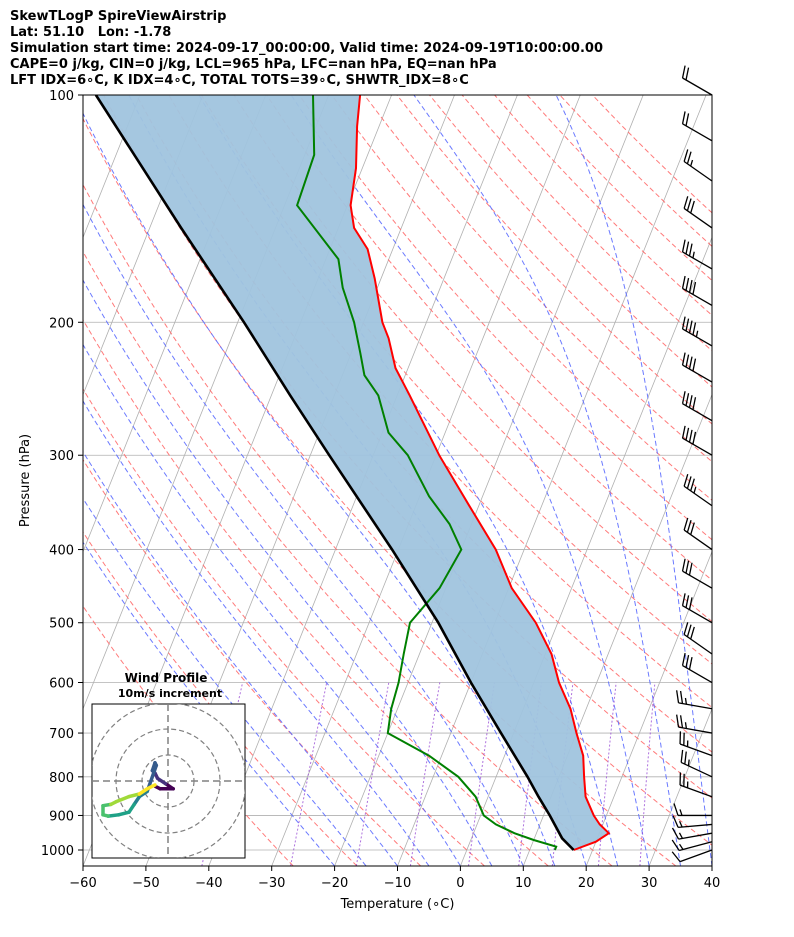 Image resolution: width=794 pixels, height=937 pixels. Describe the element at coordinates (397, 904) in the screenshot. I see `x-axis-label: Temperature (∘C)` at that location.